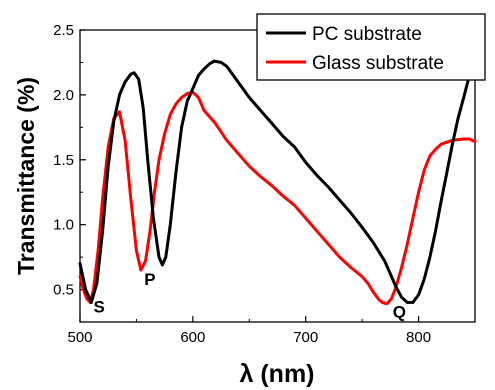 The image size is (495, 390). What do you see at coordinates (367, 34) in the screenshot?
I see `legend-label-pc: PC substrate` at bounding box center [367, 34].